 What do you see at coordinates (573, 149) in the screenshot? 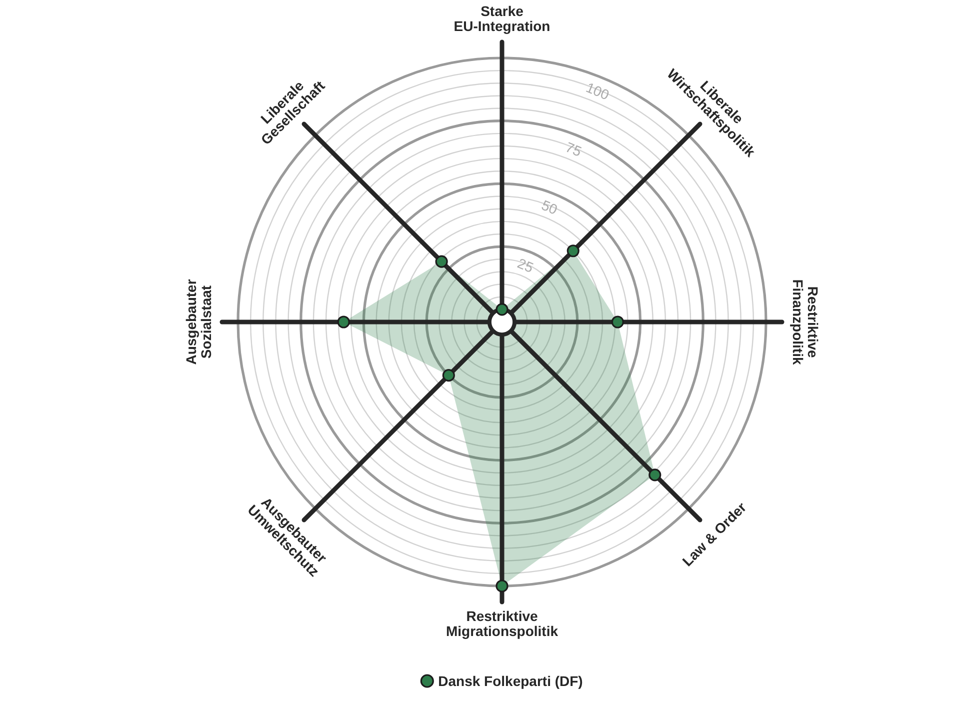
I see `y-tick-label: 75` at bounding box center [573, 149].